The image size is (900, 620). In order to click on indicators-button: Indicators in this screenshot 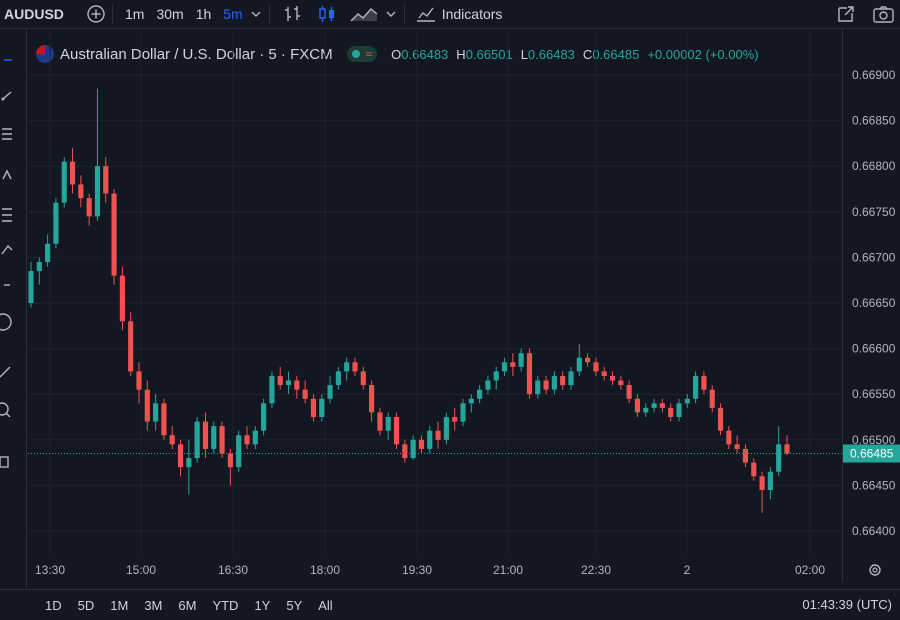, I will do `click(459, 14)`.